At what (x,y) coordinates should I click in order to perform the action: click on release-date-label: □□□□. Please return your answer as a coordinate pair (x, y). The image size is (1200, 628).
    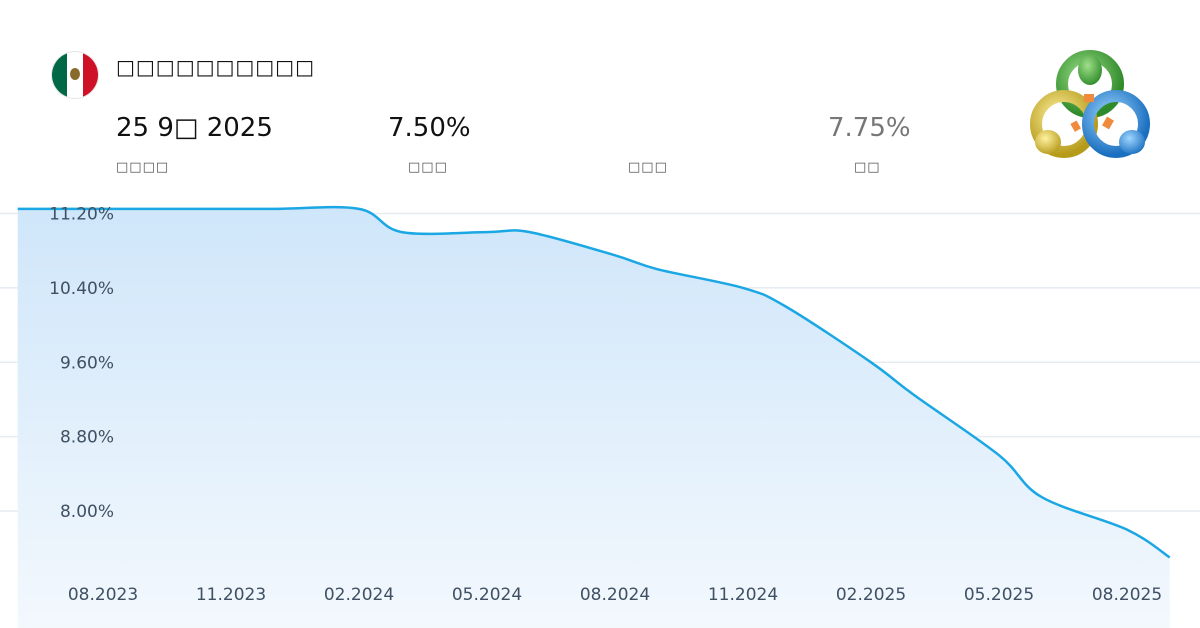
    Looking at the image, I should click on (143, 167).